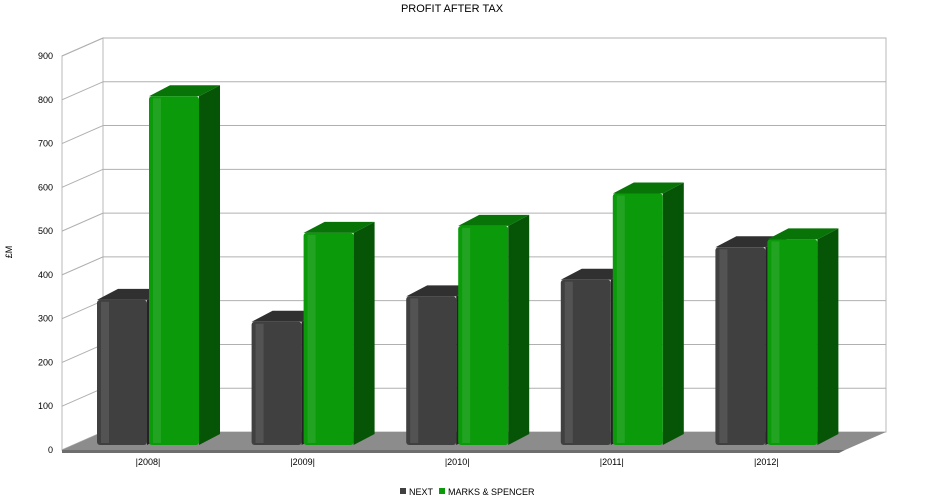  I want to click on y-tick-label: 800, so click(45, 100).